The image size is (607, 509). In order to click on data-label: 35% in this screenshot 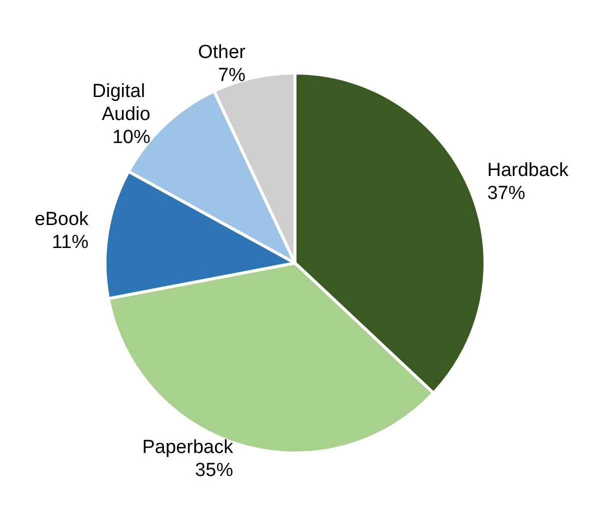, I will do `click(214, 470)`.